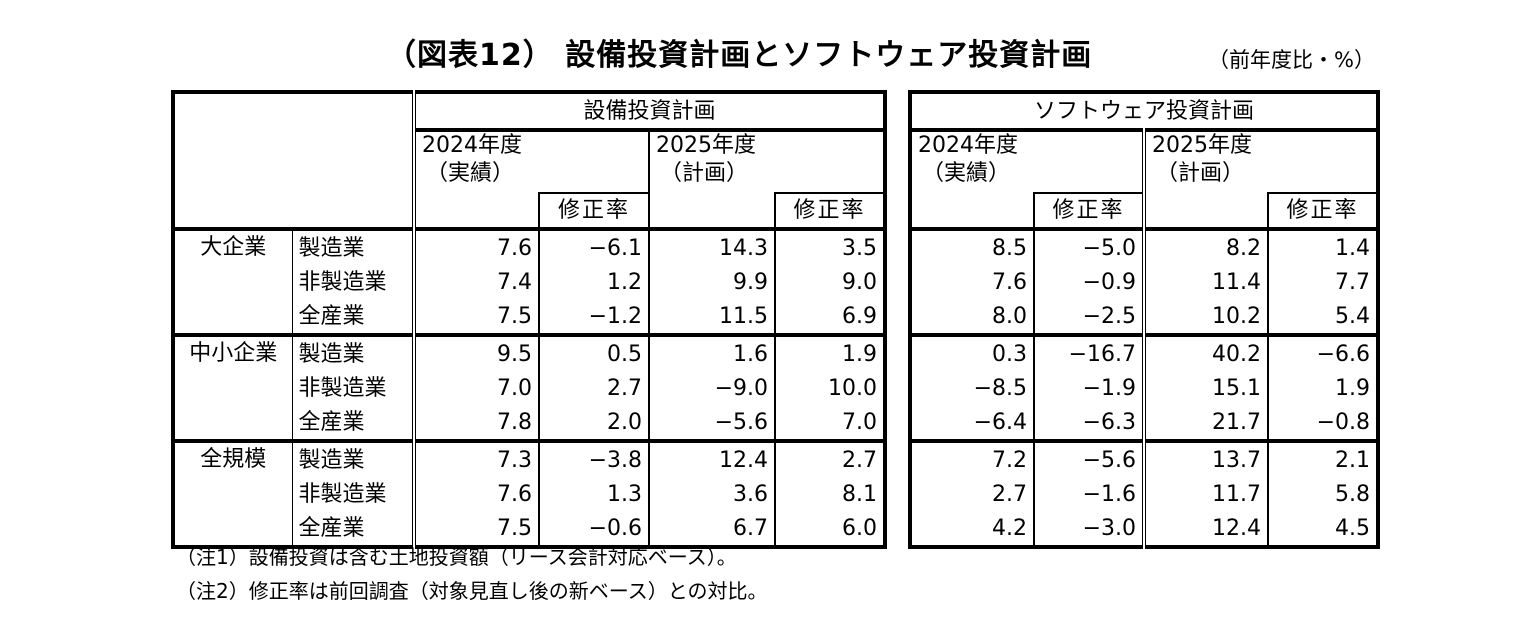  Describe the element at coordinates (711, 246) in the screenshot. I see `cell: 14.3` at that location.